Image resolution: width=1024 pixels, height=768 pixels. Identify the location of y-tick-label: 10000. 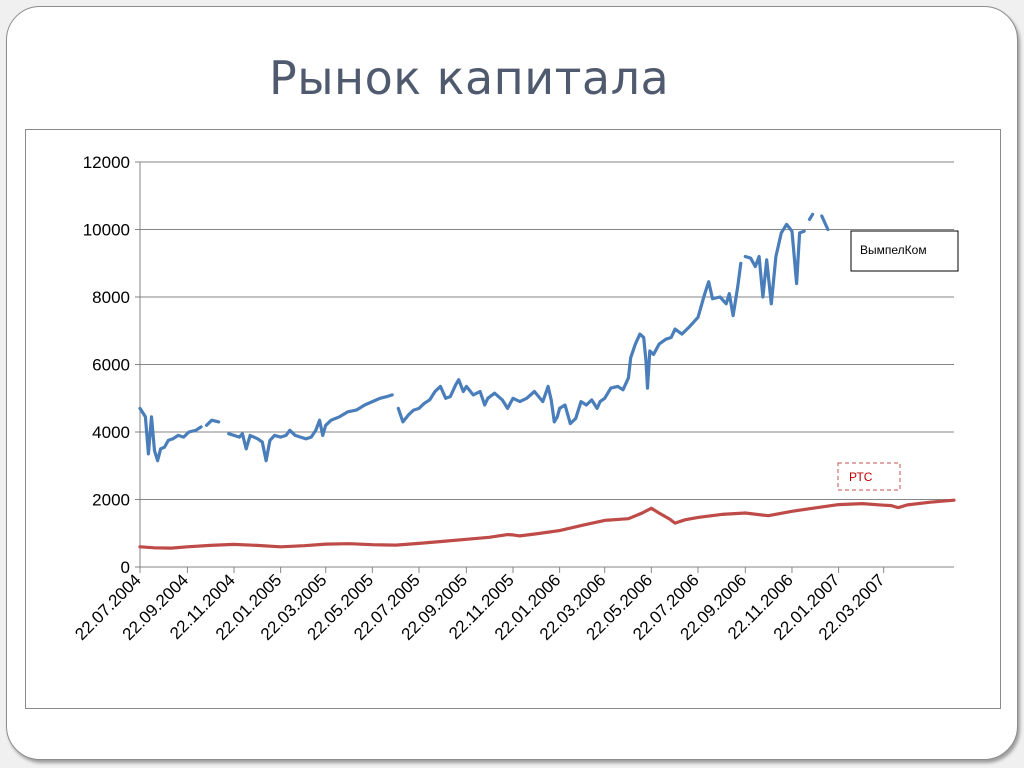
(106, 230).